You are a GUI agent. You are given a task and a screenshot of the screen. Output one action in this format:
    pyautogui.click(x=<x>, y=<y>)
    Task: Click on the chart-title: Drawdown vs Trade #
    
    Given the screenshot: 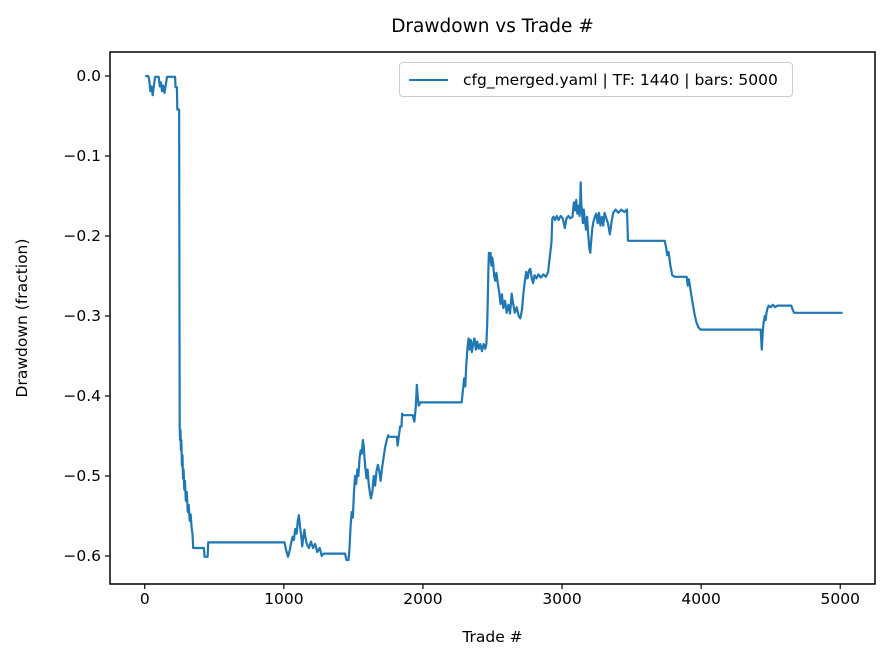 What is the action you would take?
    pyautogui.click(x=492, y=26)
    